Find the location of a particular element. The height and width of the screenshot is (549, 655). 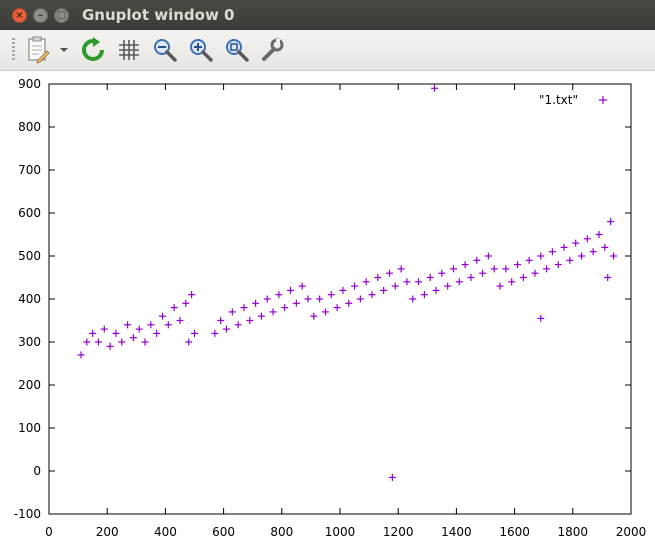

previous-zoom-button is located at coordinates (165, 50).